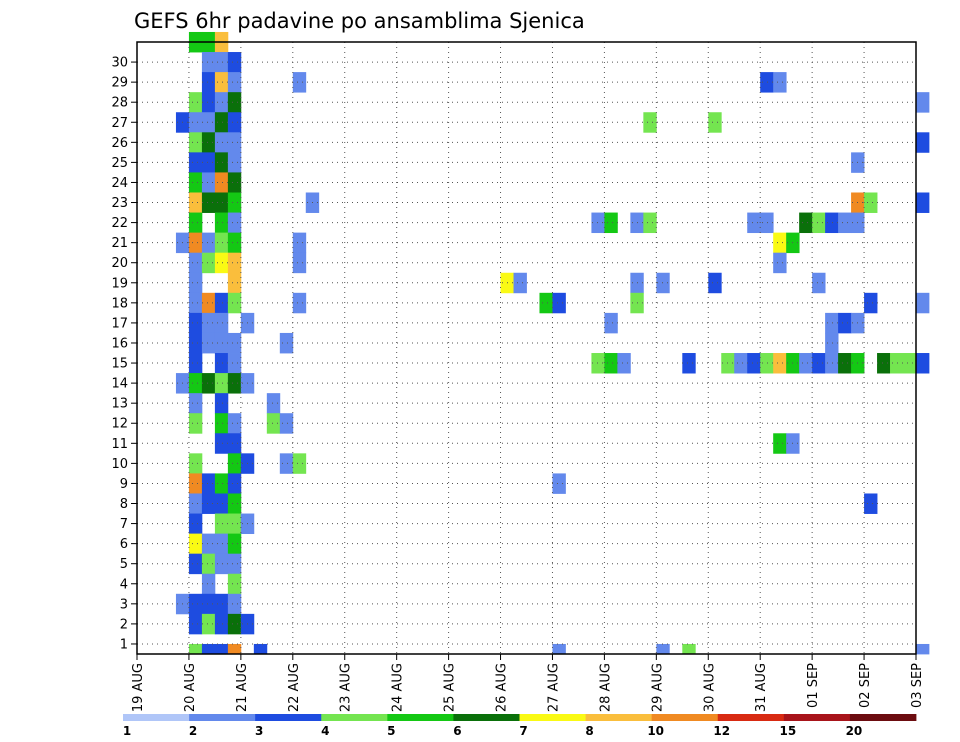 The width and height of the screenshot is (960, 742). I want to click on colorbar-label: 1, so click(127, 731).